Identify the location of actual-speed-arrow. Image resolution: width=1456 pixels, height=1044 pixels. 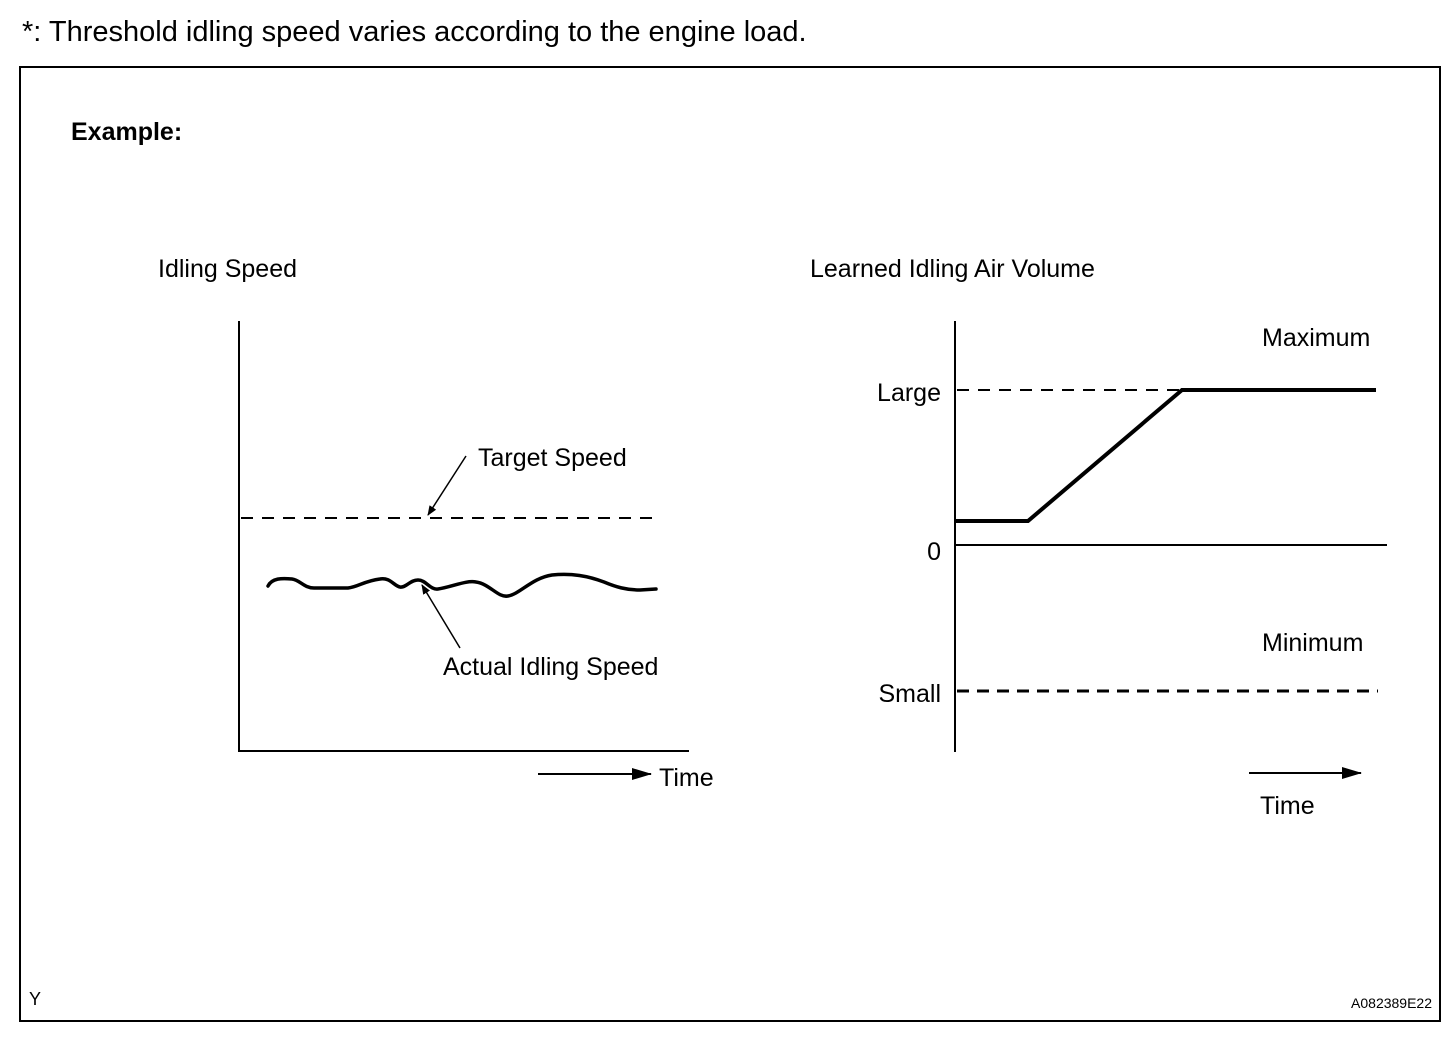
(441, 616).